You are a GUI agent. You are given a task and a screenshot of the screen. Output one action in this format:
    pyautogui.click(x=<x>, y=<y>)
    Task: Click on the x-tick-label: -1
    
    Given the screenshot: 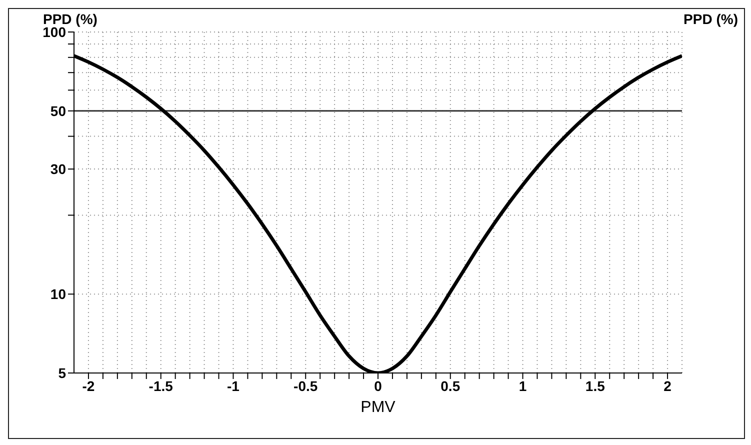 What is the action you would take?
    pyautogui.click(x=233, y=386)
    